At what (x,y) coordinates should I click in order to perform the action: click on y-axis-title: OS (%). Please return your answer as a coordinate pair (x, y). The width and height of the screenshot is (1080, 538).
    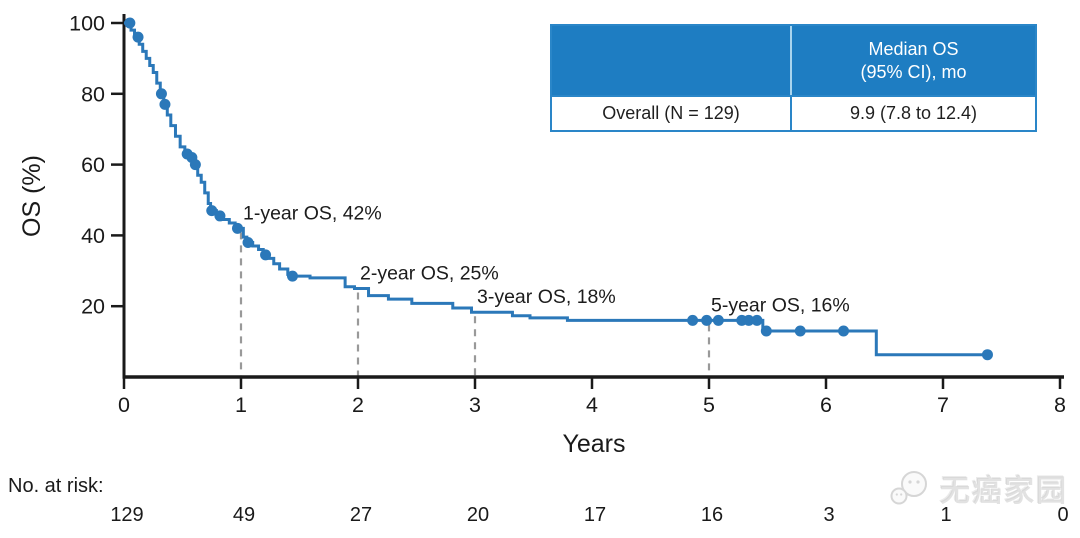
    Looking at the image, I should click on (32, 196).